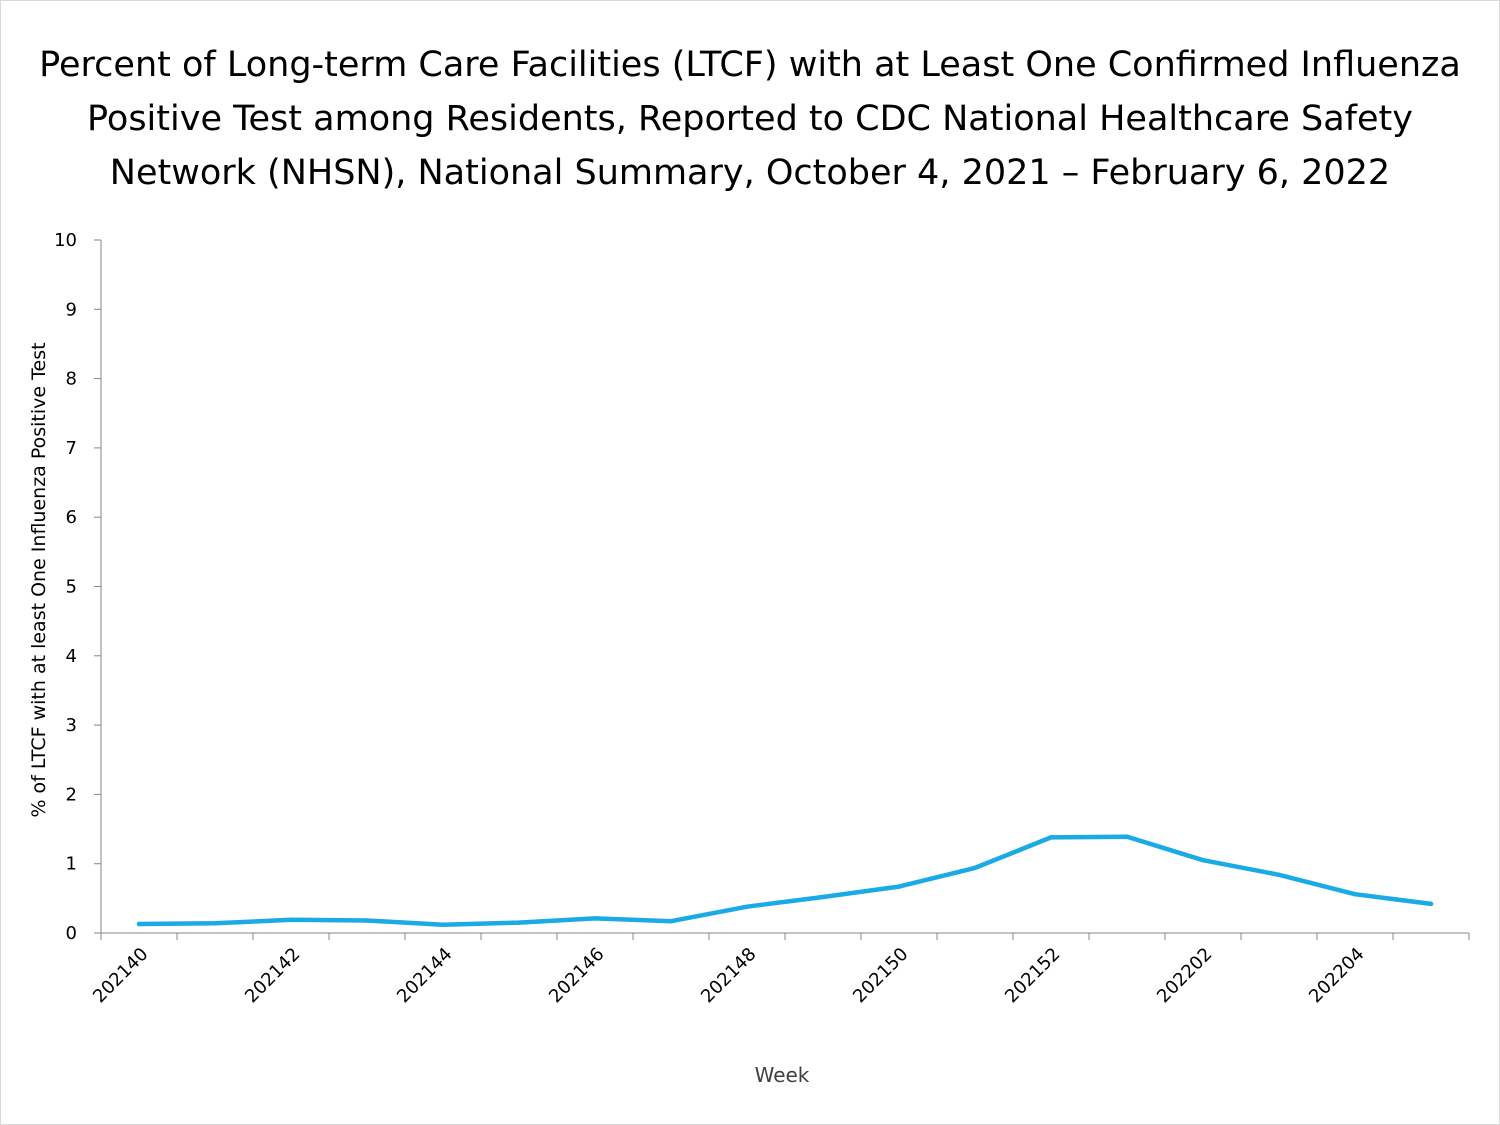 This screenshot has width=1500, height=1125. What do you see at coordinates (71, 725) in the screenshot?
I see `y-tick-label: 3` at bounding box center [71, 725].